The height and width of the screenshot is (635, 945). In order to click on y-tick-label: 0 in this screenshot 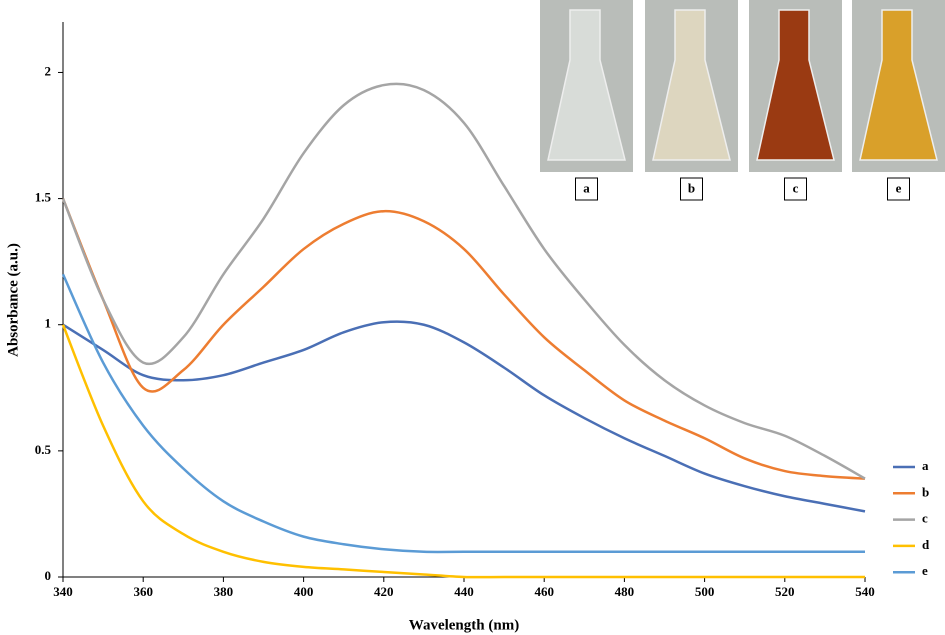, I will do `click(48, 575)`.